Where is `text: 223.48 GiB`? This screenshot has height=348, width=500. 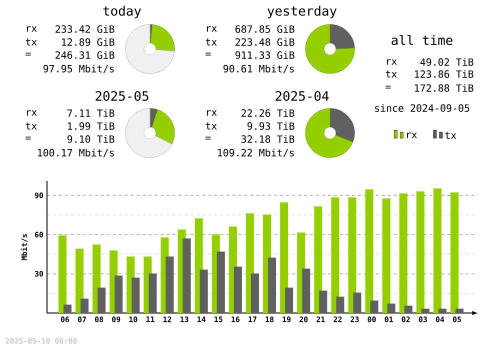 text: 223.48 GiB is located at coordinates (265, 42).